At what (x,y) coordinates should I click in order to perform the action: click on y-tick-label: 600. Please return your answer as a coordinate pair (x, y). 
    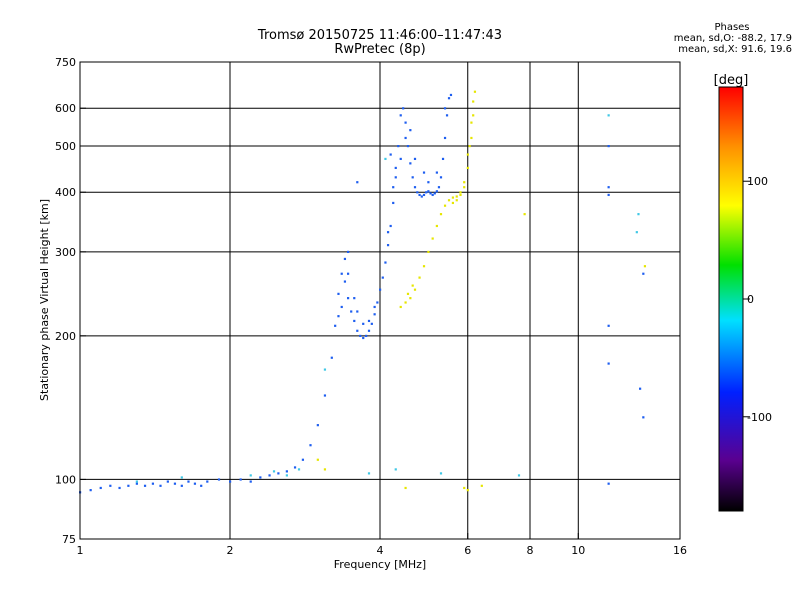
    Looking at the image, I should click on (65, 108).